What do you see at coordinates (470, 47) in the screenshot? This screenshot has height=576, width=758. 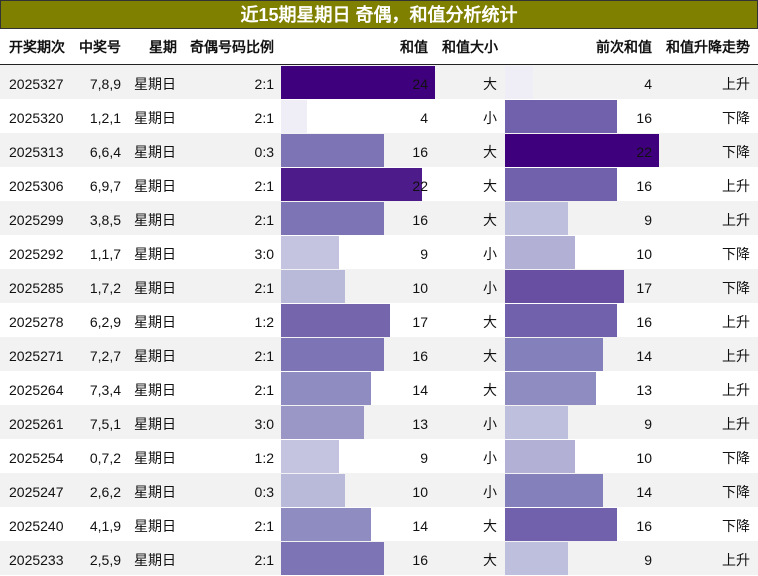 I see `column-header: 和值大小` at bounding box center [470, 47].